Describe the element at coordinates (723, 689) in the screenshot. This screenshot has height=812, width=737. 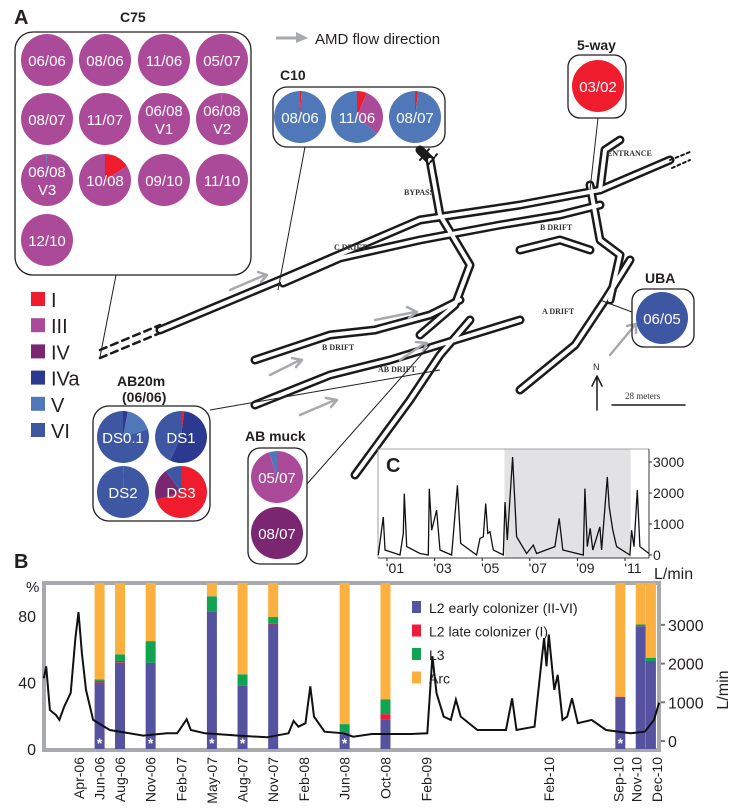
I see `ylabel-right: L/min` at that location.